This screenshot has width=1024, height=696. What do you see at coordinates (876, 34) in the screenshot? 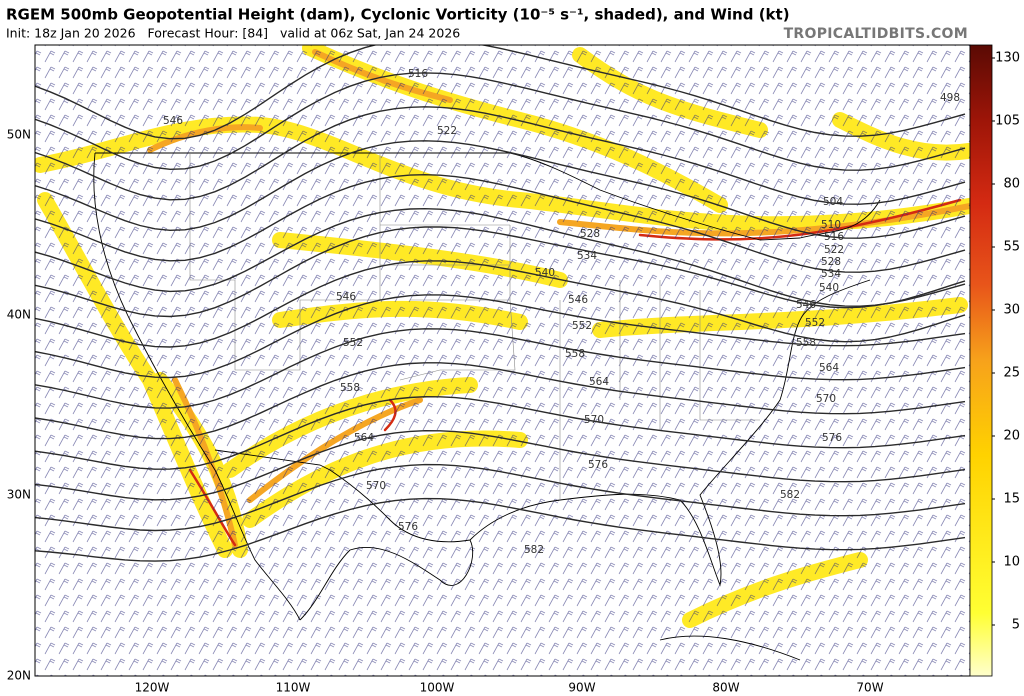
I see `watermark: TROPICALTIDBITS.COM` at bounding box center [876, 34].